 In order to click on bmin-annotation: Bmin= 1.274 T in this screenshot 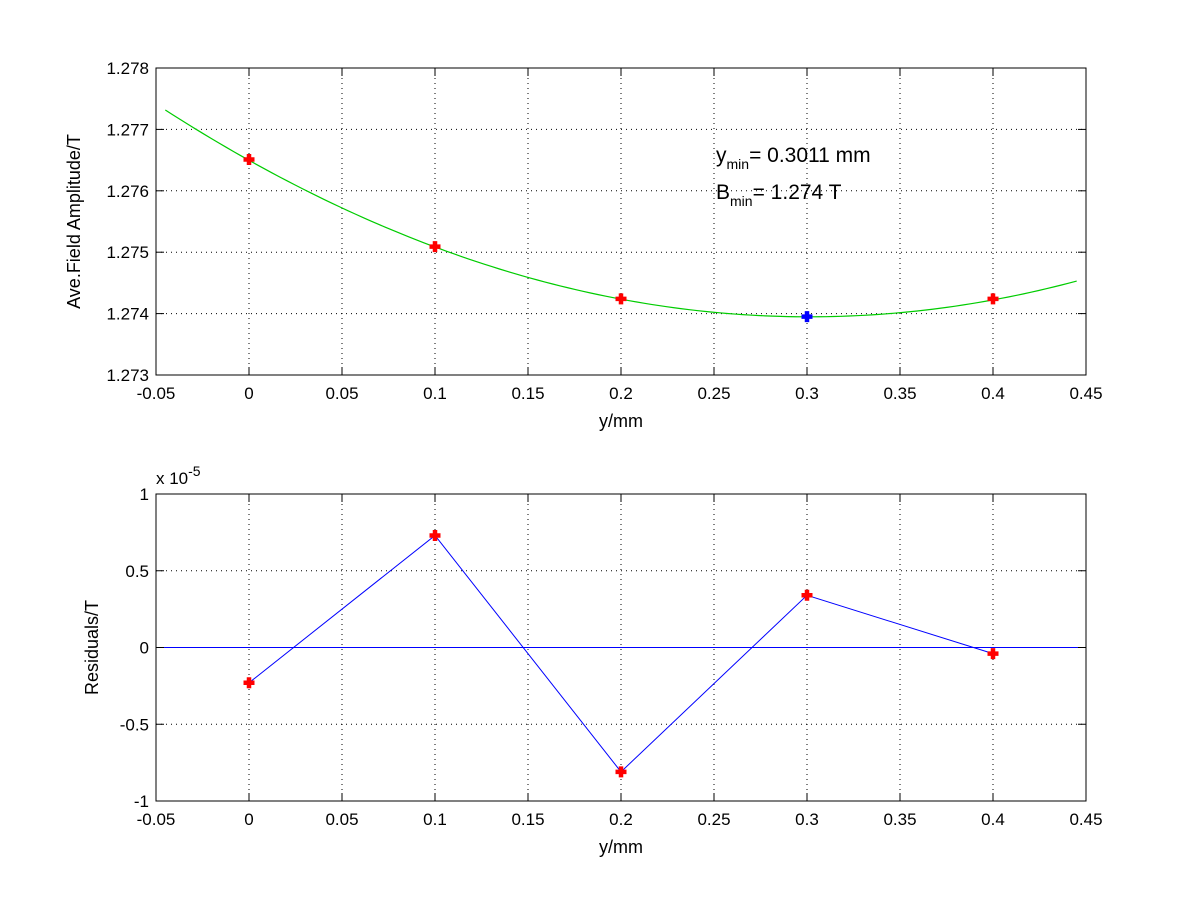, I will do `click(779, 195)`.